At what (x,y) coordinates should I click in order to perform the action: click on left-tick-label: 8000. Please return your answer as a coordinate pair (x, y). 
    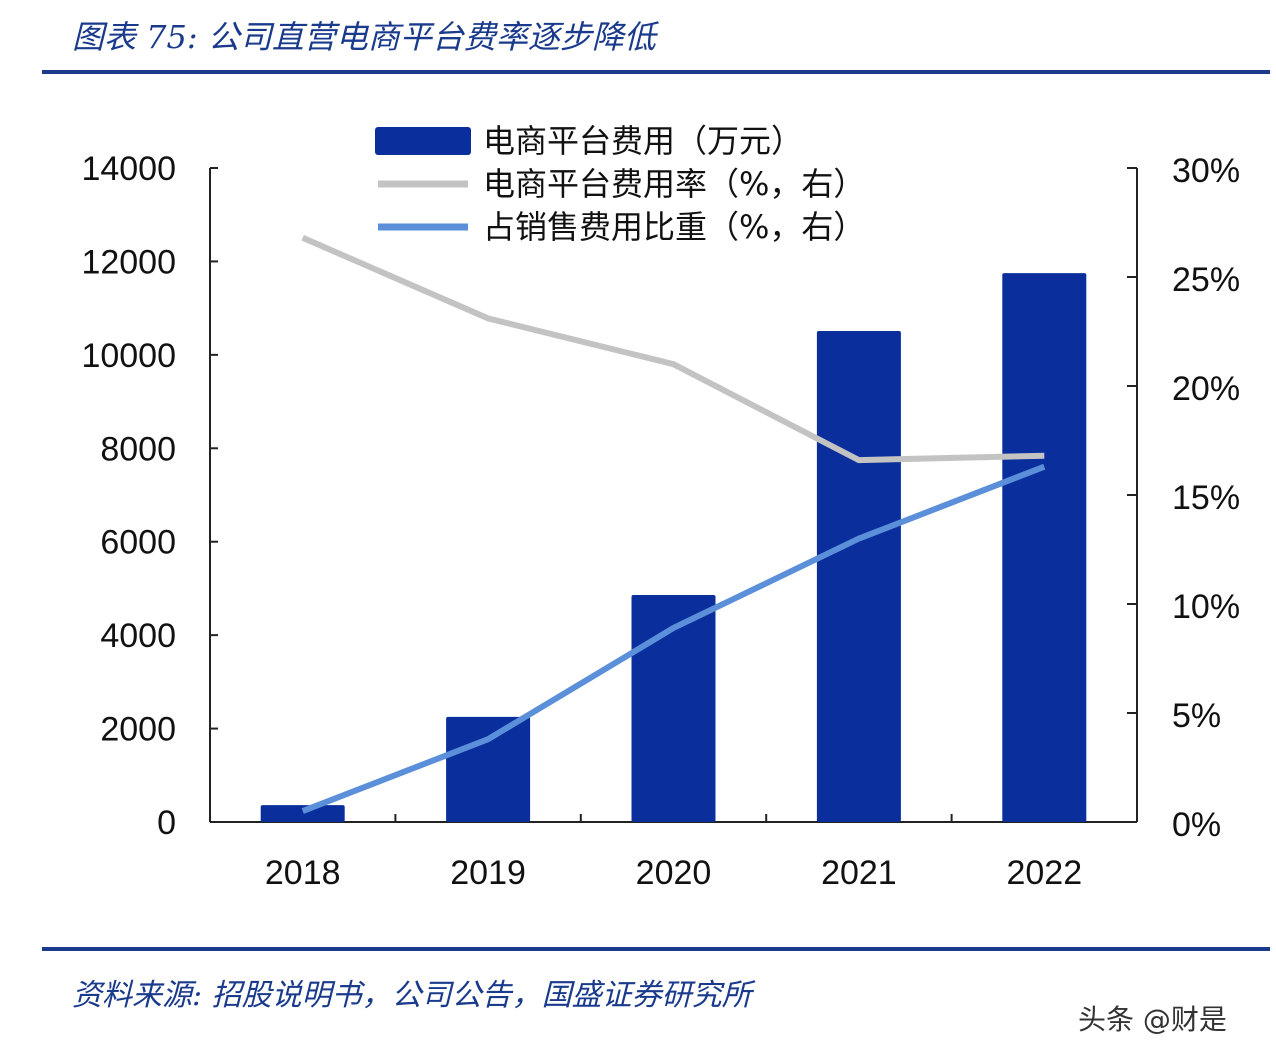
    Looking at the image, I should click on (138, 449).